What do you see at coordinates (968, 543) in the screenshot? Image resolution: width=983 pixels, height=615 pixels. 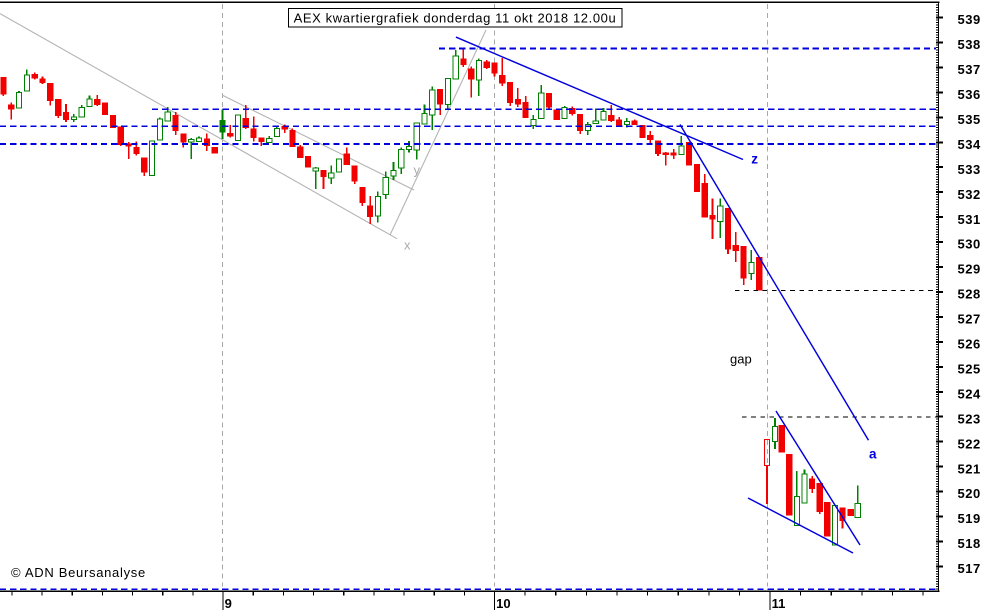 I see `svg-text: 518` at bounding box center [968, 543].